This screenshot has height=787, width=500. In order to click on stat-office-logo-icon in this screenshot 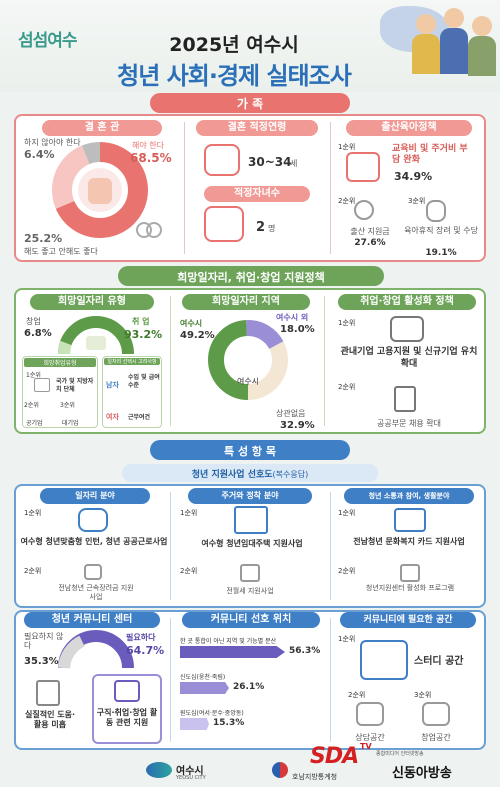, I will do `click(280, 770)`.